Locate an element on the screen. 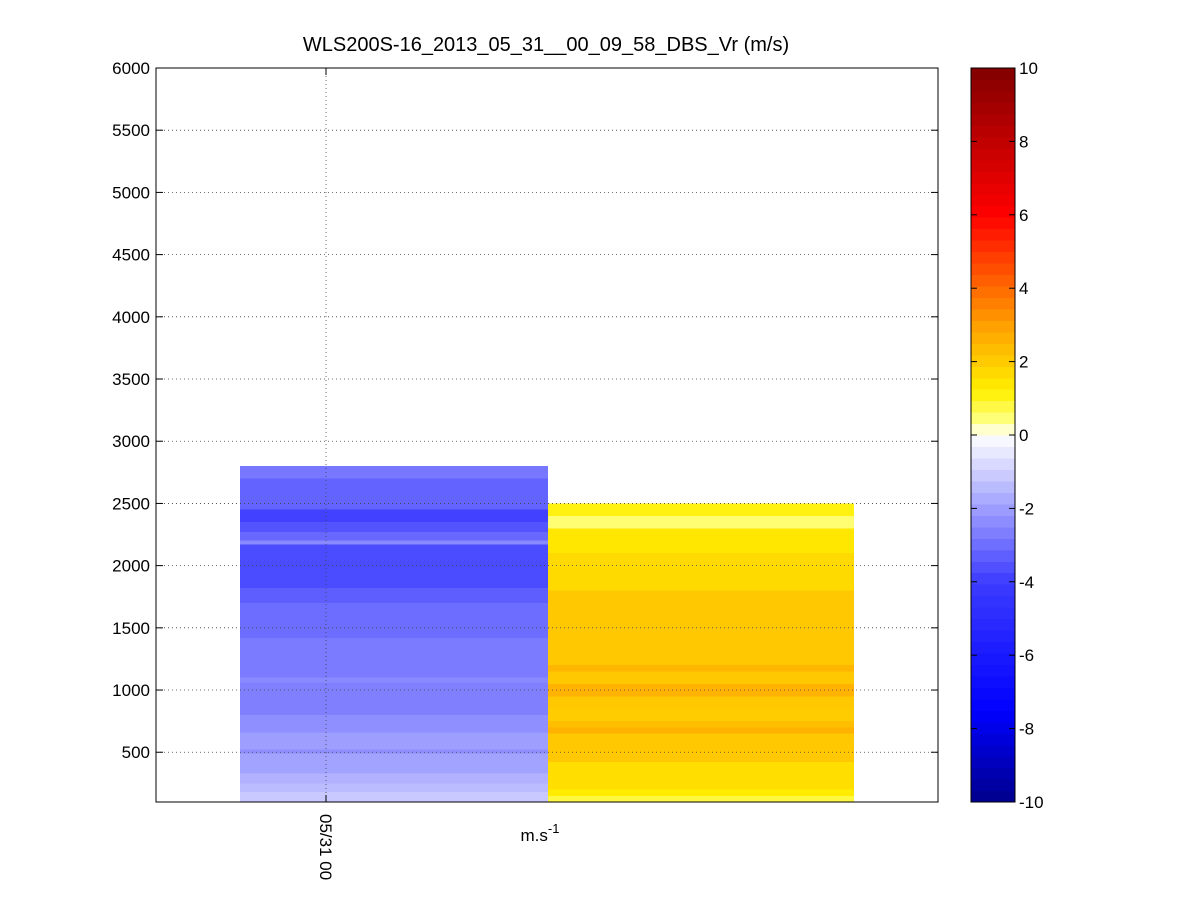 The height and width of the screenshot is (901, 1201). colorbar is located at coordinates (993, 435).